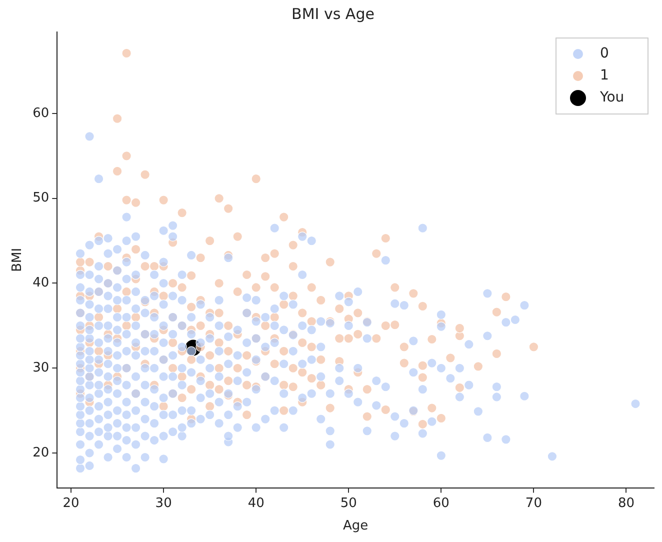 This screenshot has height=542, width=662. I want to click on x-tick-label: 40, so click(256, 503).